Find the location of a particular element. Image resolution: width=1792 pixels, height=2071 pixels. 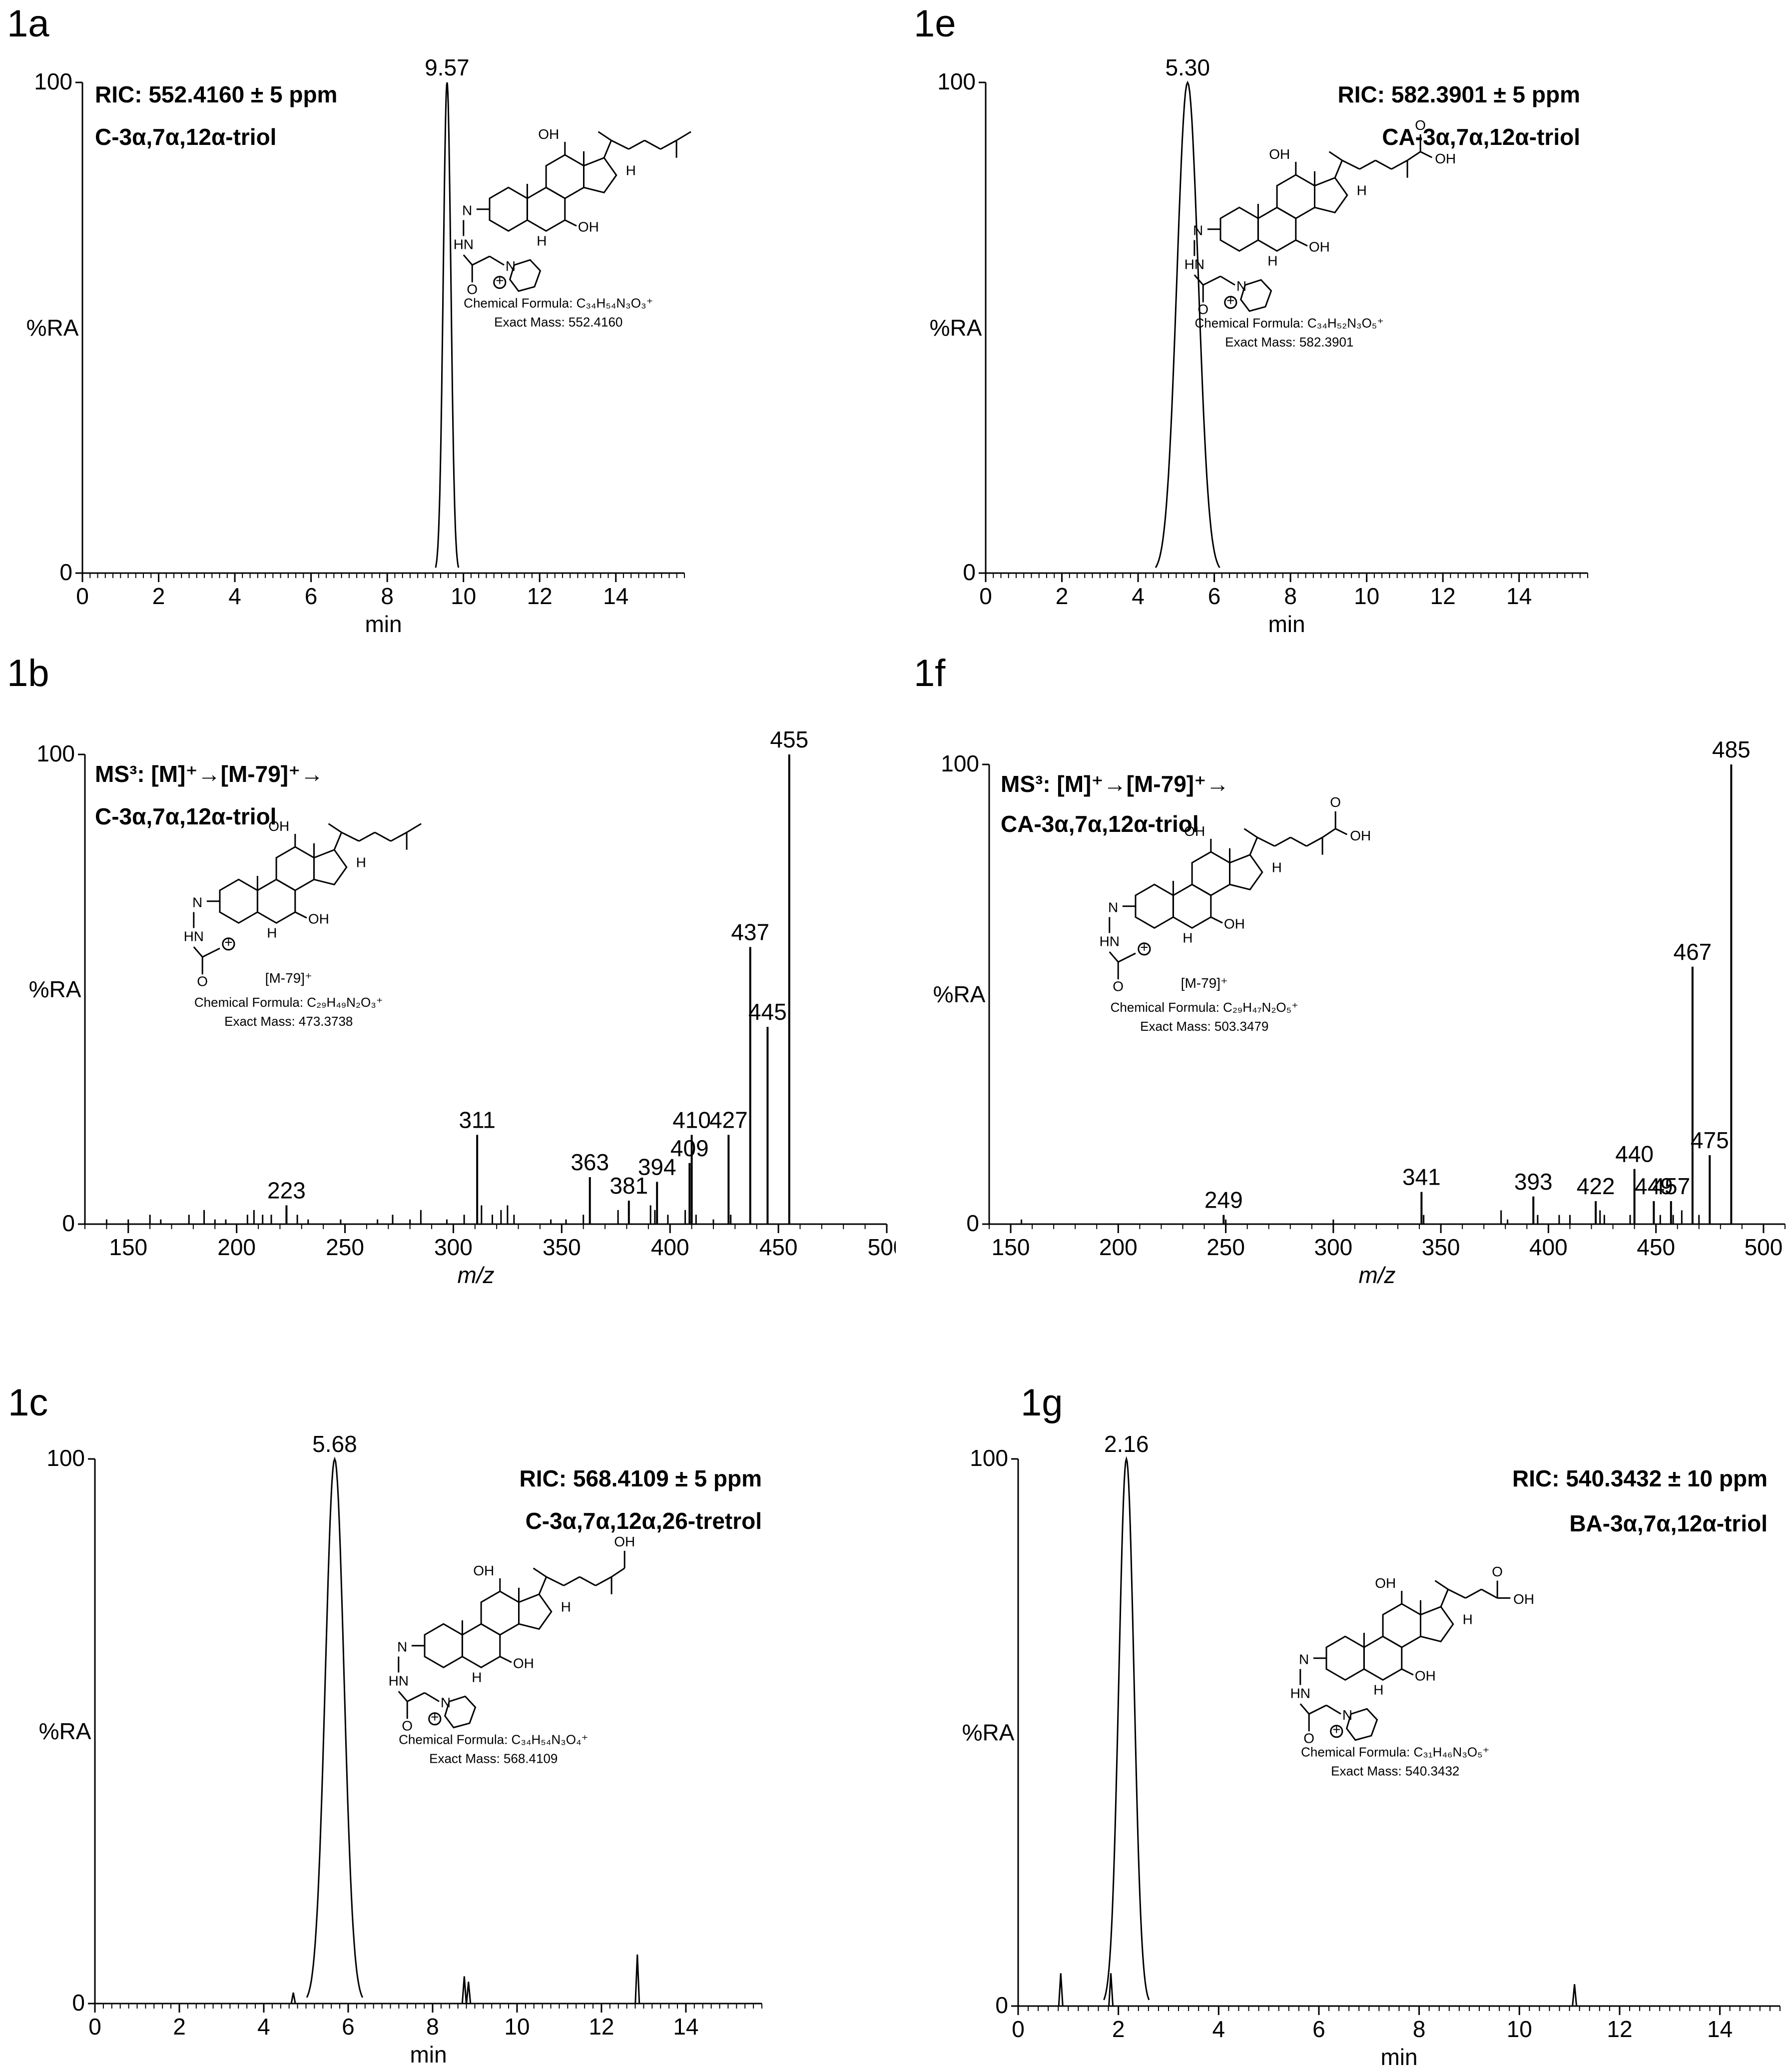

c-acylium is located at coordinates (1127, 957).